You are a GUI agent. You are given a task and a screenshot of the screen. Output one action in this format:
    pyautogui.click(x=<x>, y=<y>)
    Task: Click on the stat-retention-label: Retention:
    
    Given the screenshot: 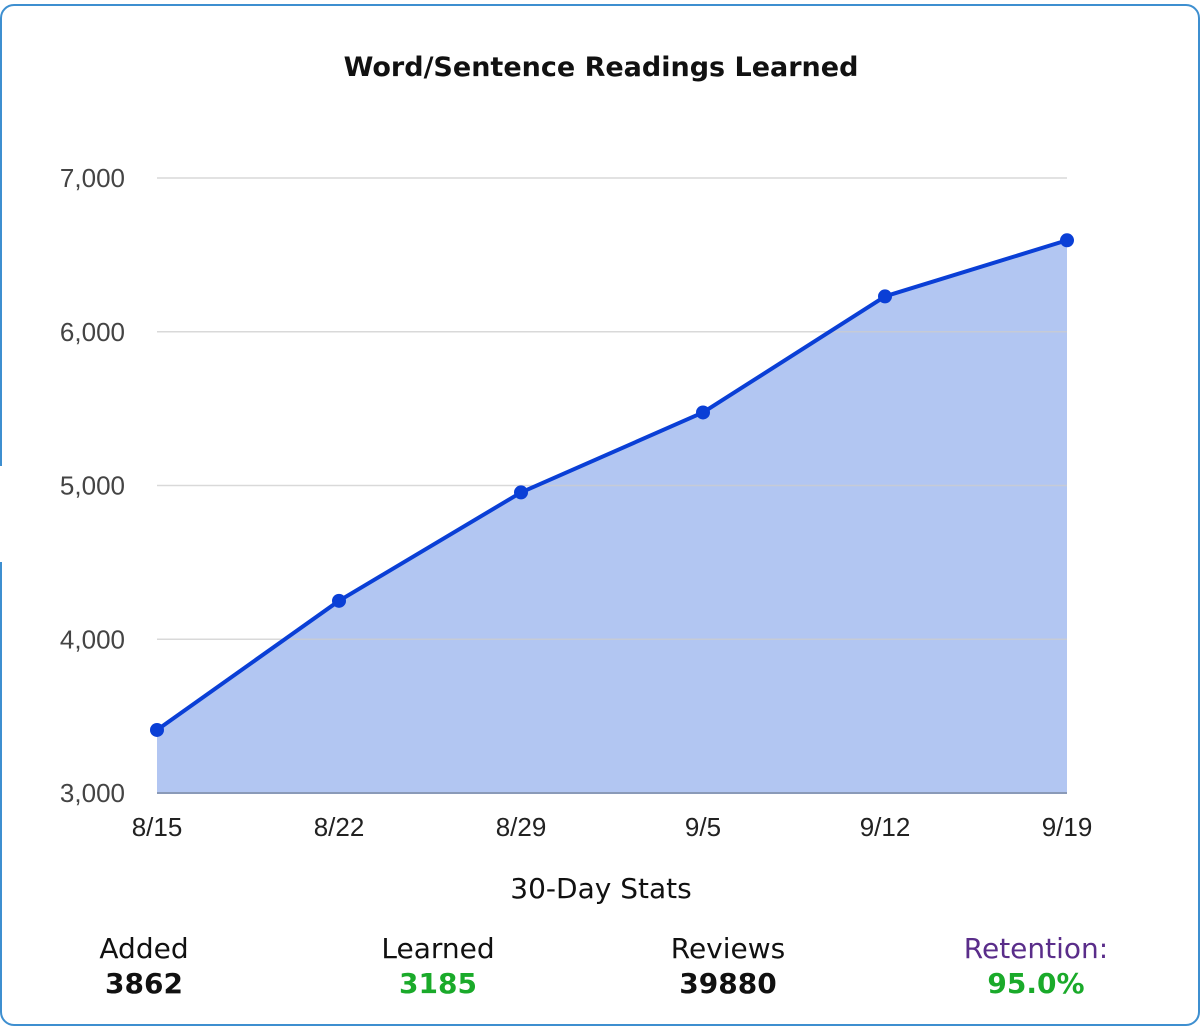 What is the action you would take?
    pyautogui.click(x=1036, y=948)
    